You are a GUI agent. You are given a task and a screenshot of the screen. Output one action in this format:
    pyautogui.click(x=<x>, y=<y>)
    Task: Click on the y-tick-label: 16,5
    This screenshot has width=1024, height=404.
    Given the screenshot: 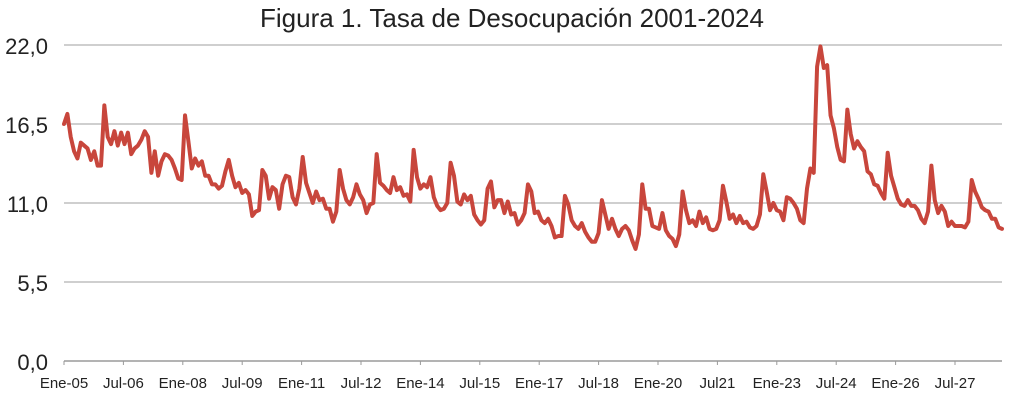 What is the action you would take?
    pyautogui.click(x=26, y=125)
    